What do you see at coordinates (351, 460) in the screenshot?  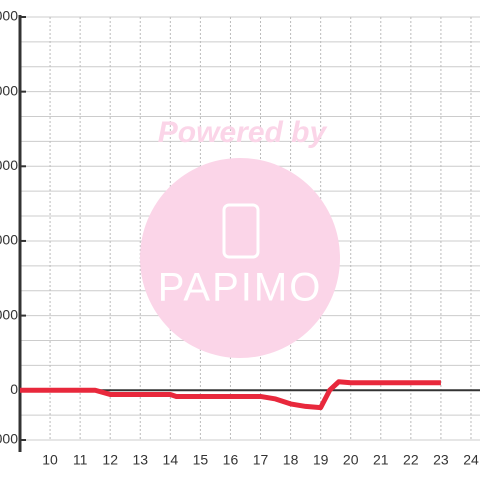 I see `x-tick-label: 20` at bounding box center [351, 460].